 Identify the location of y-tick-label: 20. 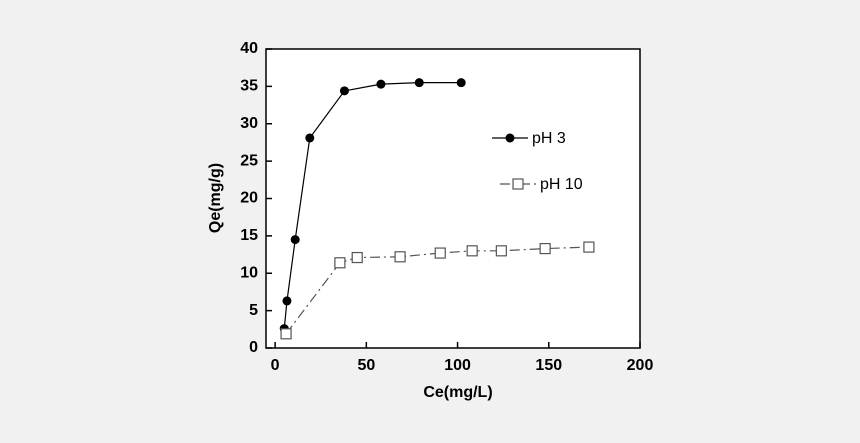
(249, 198).